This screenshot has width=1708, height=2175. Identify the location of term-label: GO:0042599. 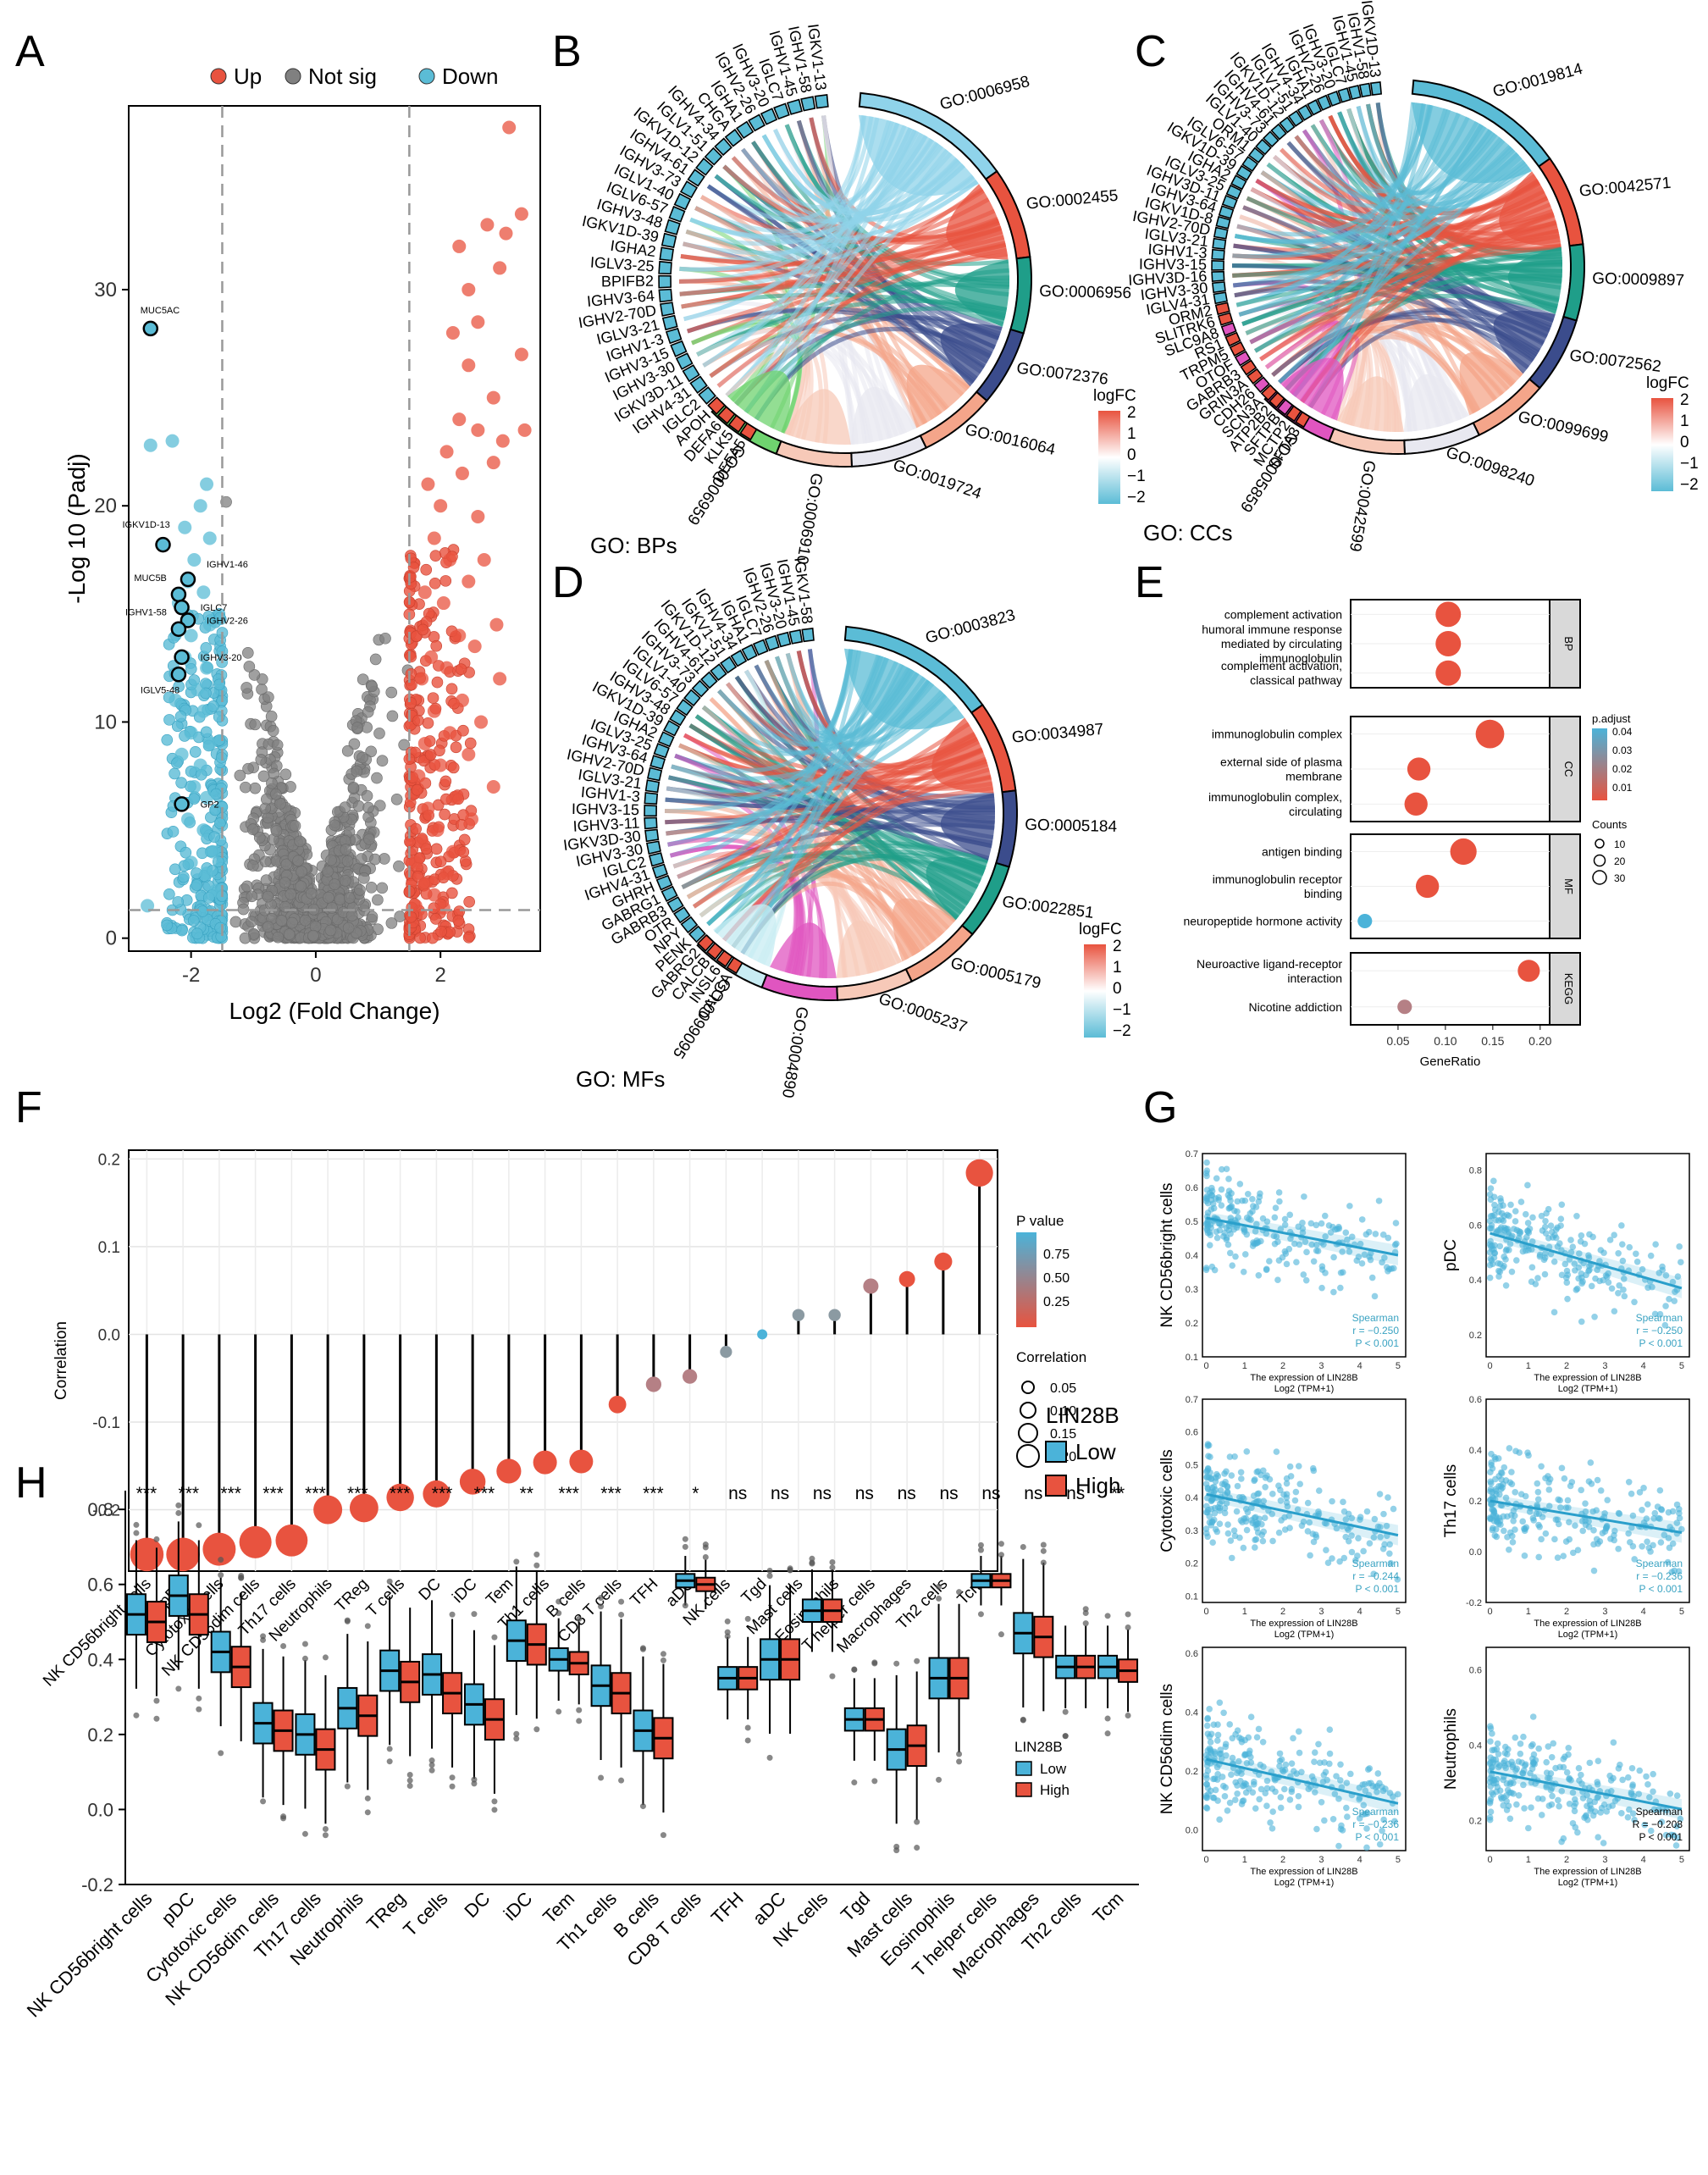
(1363, 506).